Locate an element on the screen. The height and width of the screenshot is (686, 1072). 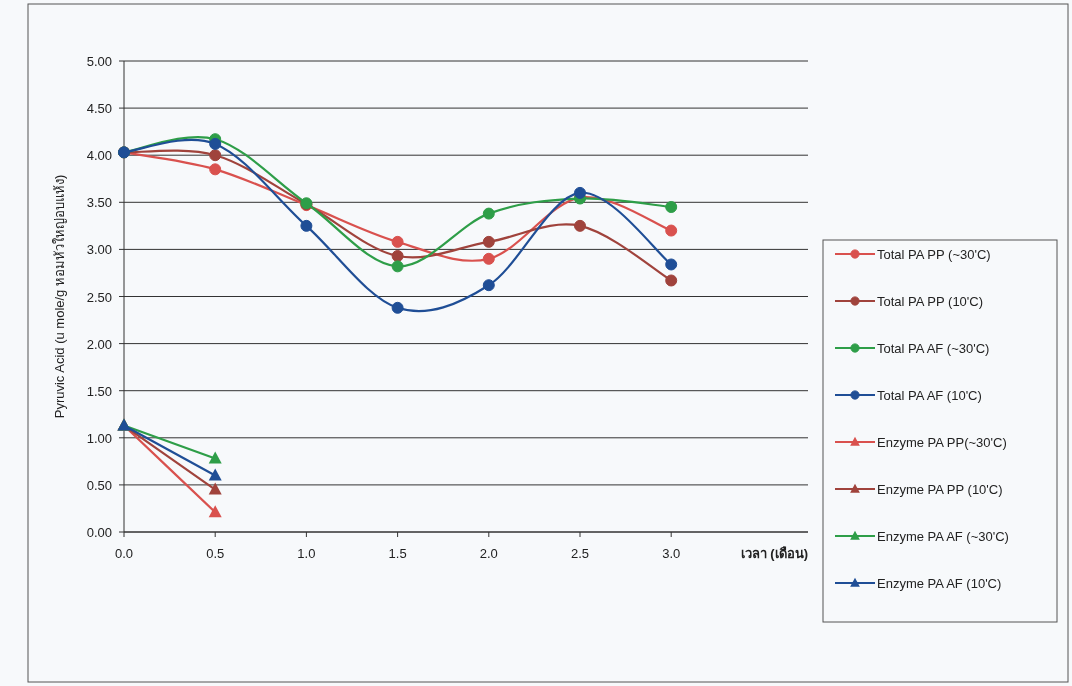
y-tick-label: 3.00 is located at coordinates (99, 250).